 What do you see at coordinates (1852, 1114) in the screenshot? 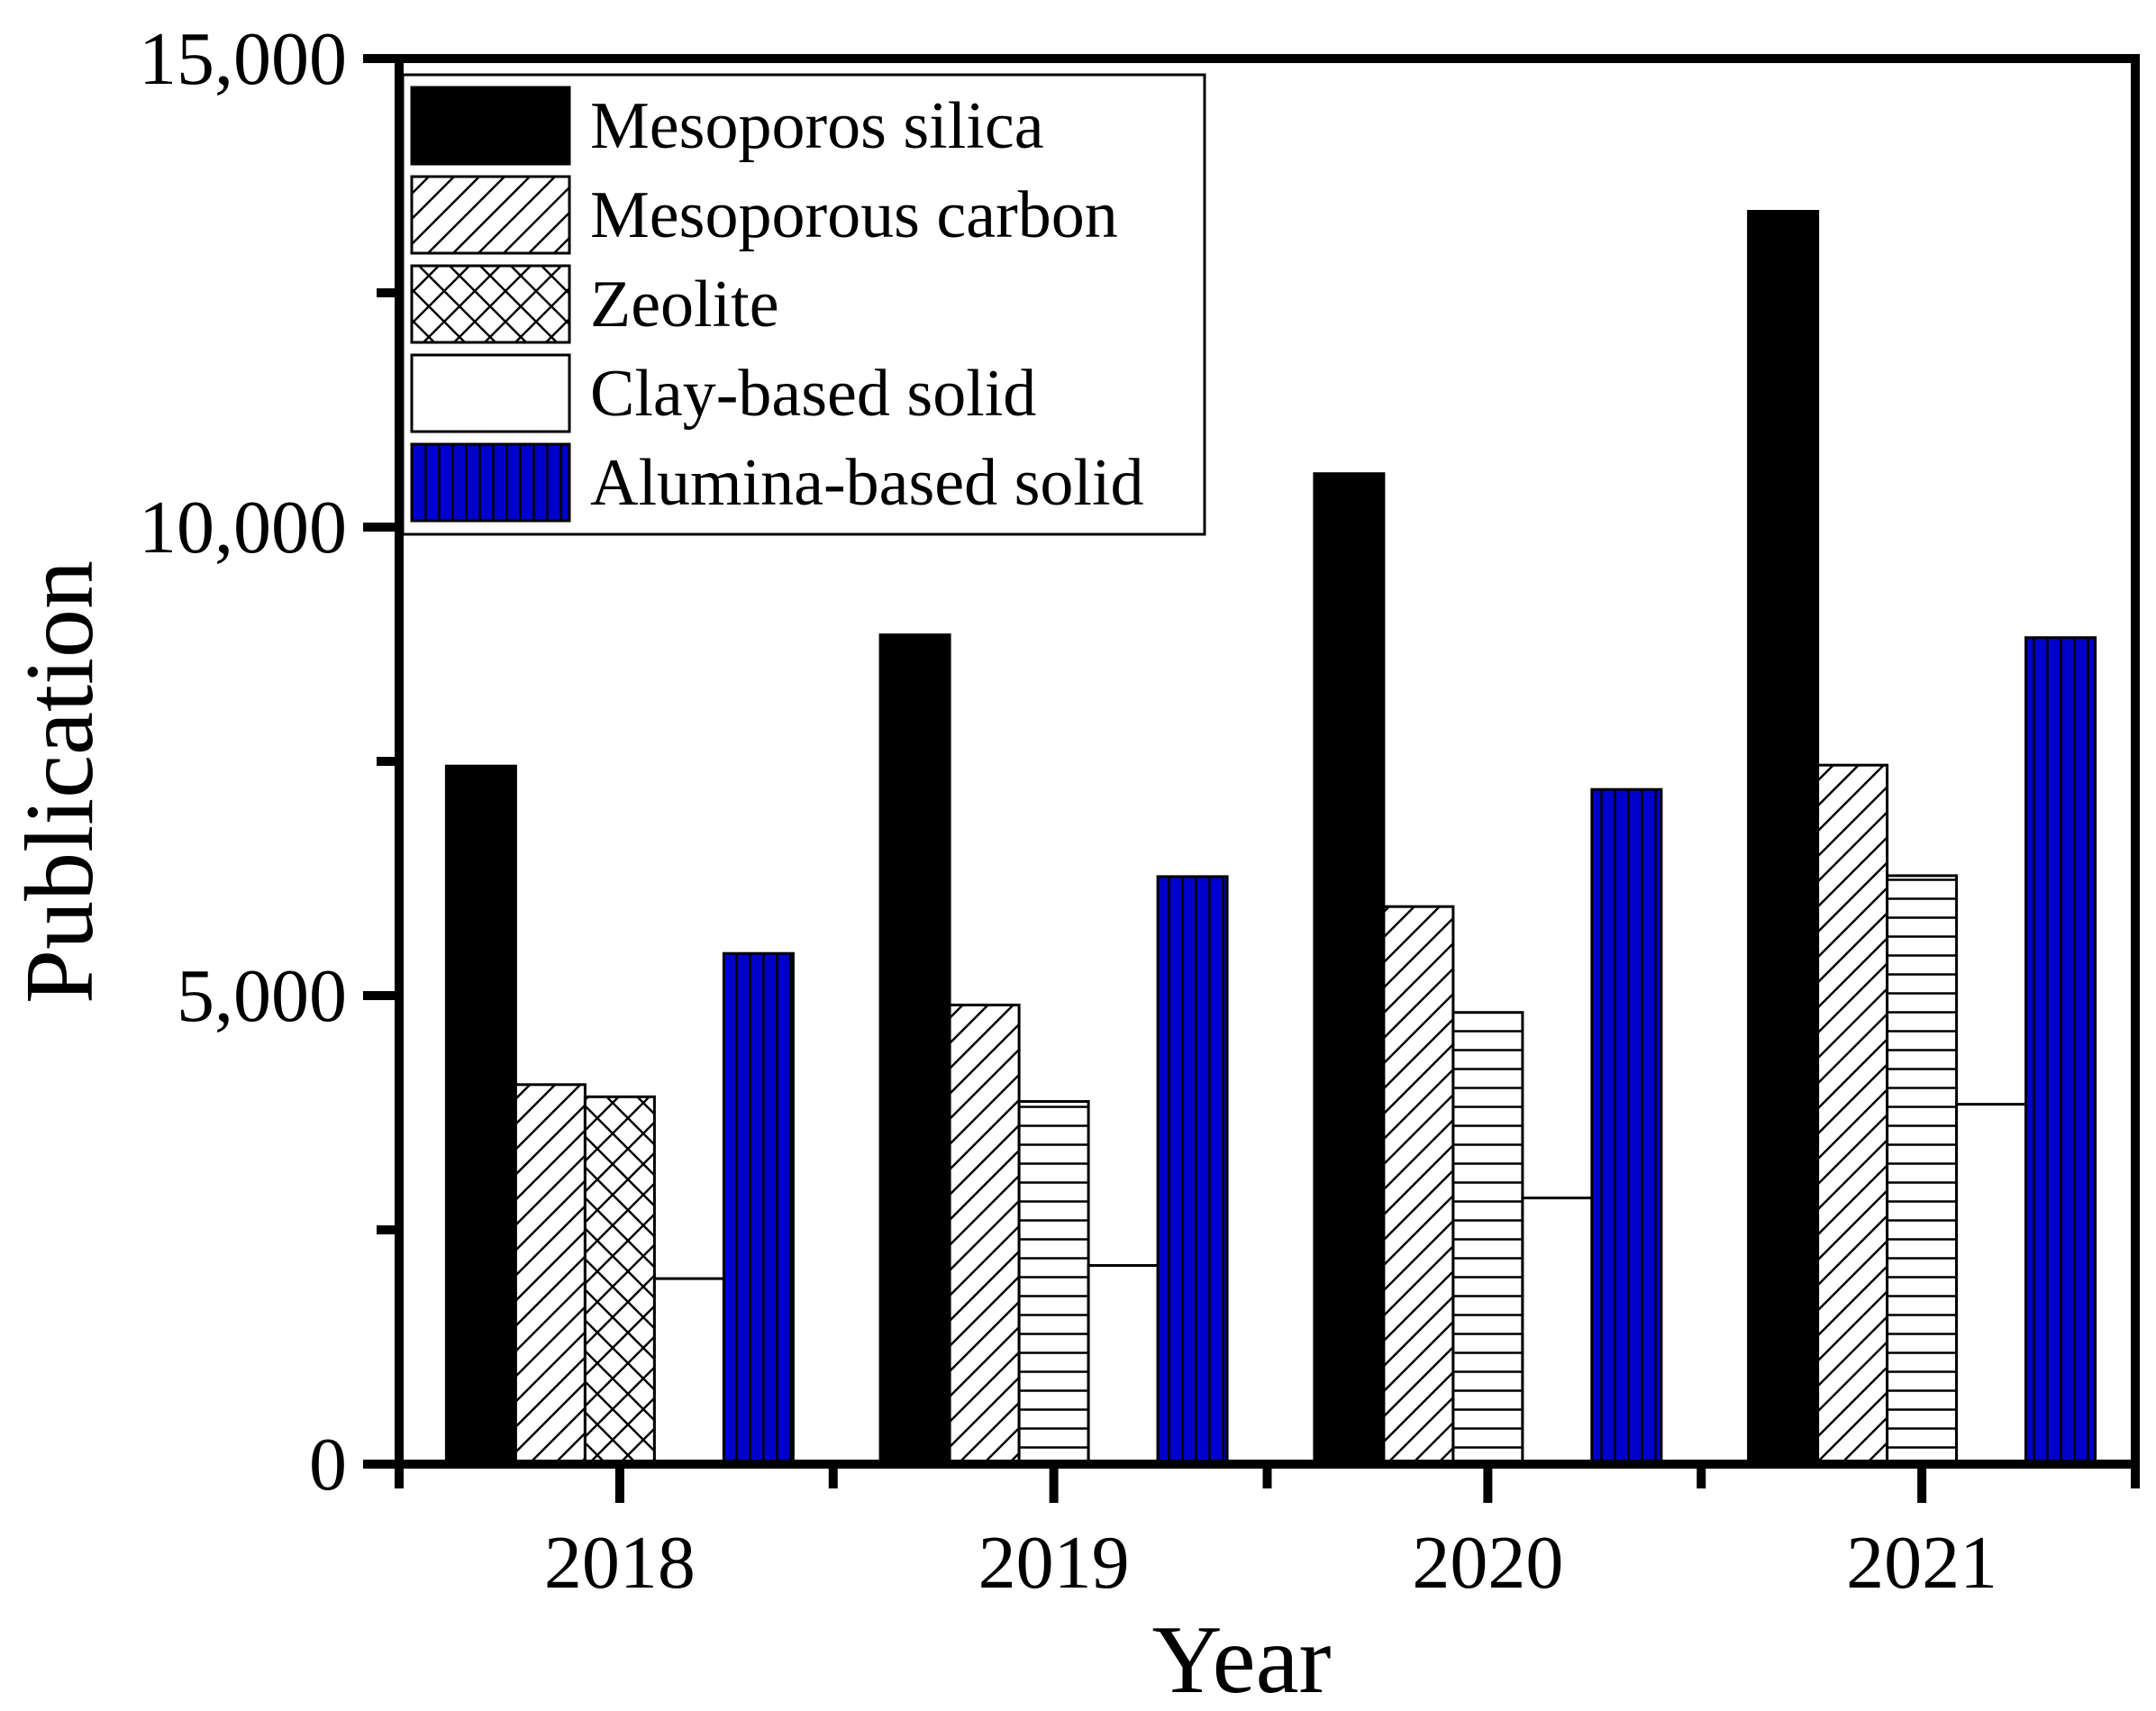
I see `bar-mesoporous-carbon-2021` at bounding box center [1852, 1114].